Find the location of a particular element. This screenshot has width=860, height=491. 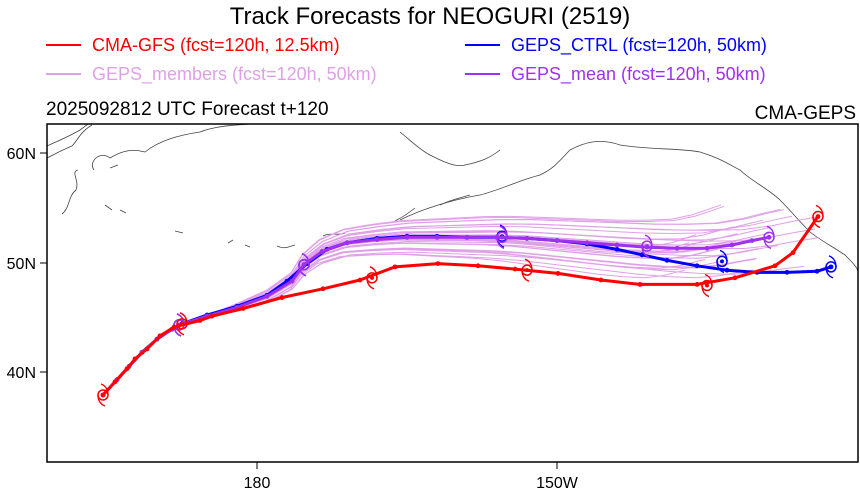

coastline-kamchatka is located at coordinates (149, 169).